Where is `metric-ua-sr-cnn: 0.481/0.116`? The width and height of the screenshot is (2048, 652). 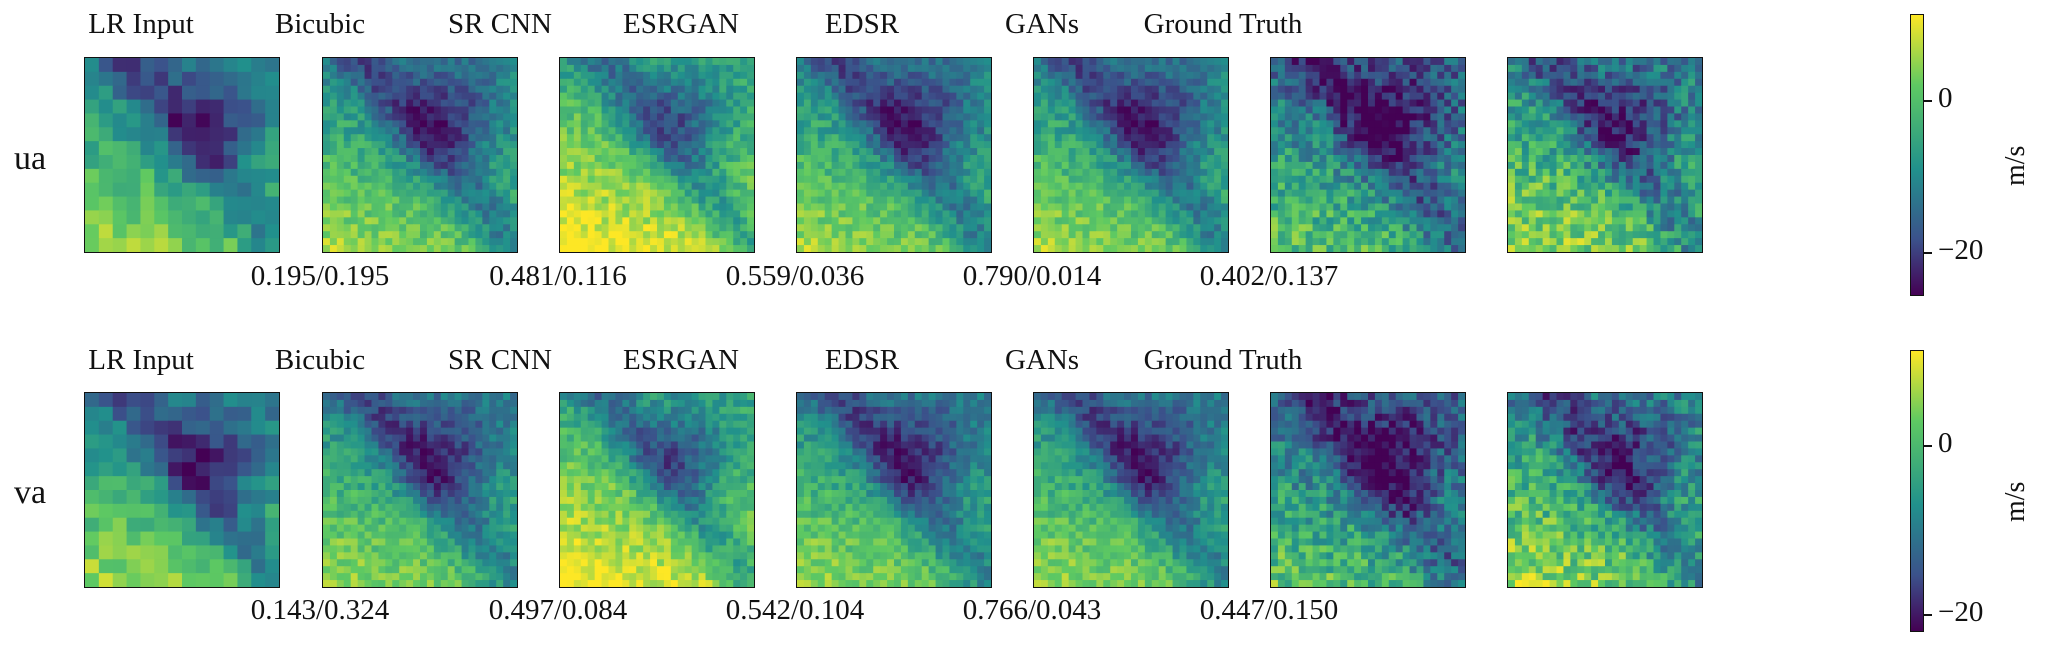
metric-ua-sr-cnn: 0.481/0.116 is located at coordinates (558, 276).